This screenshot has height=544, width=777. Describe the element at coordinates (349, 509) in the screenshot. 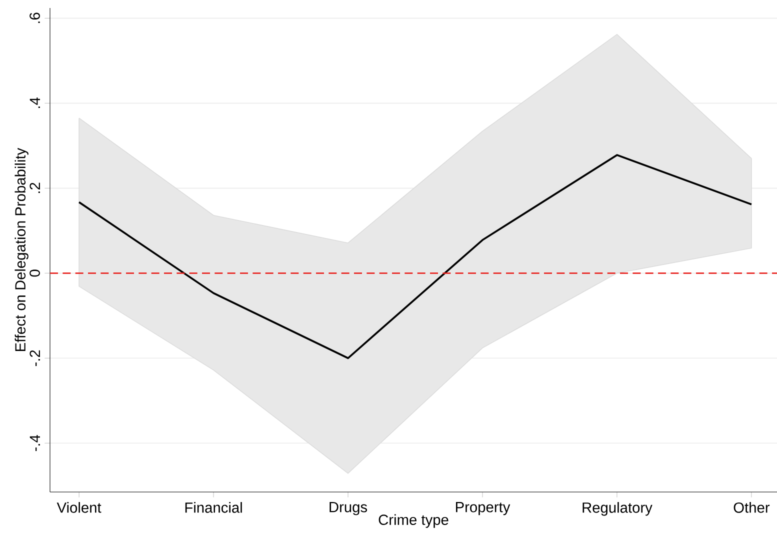

I see `x-tick-label: Drugs` at that location.